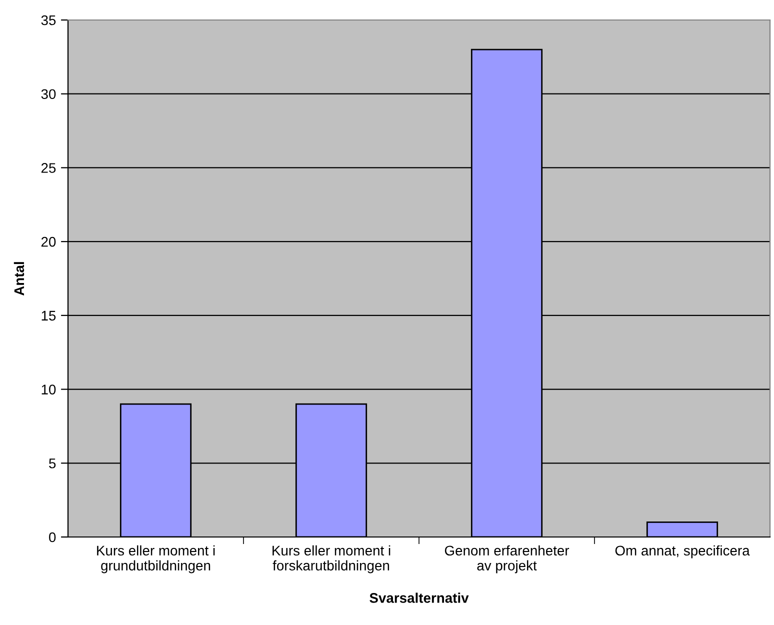 The height and width of the screenshot is (625, 774). What do you see at coordinates (48, 94) in the screenshot?
I see `y-tick-label: 30` at bounding box center [48, 94].